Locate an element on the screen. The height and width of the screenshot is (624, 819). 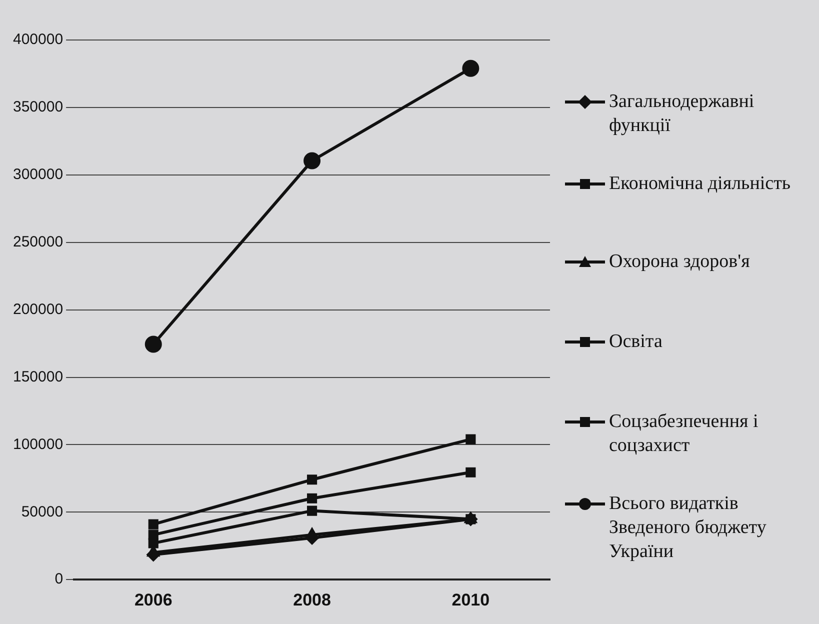
y-tick-label: 100000 is located at coordinates (38, 444).